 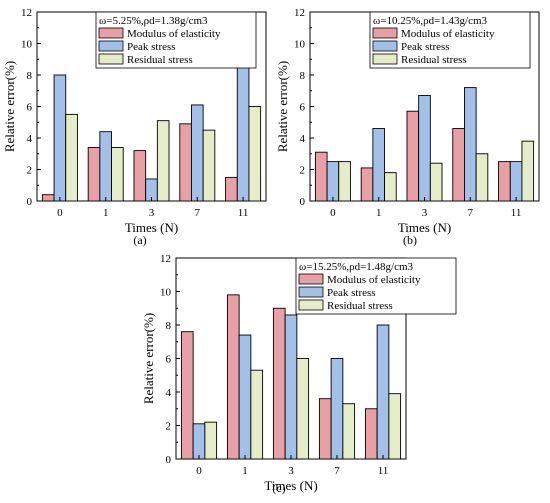 What do you see at coordinates (356, 267) in the screenshot?
I see `legend-title: ω=15.25%,ρd=1.48g/cm3` at bounding box center [356, 267].